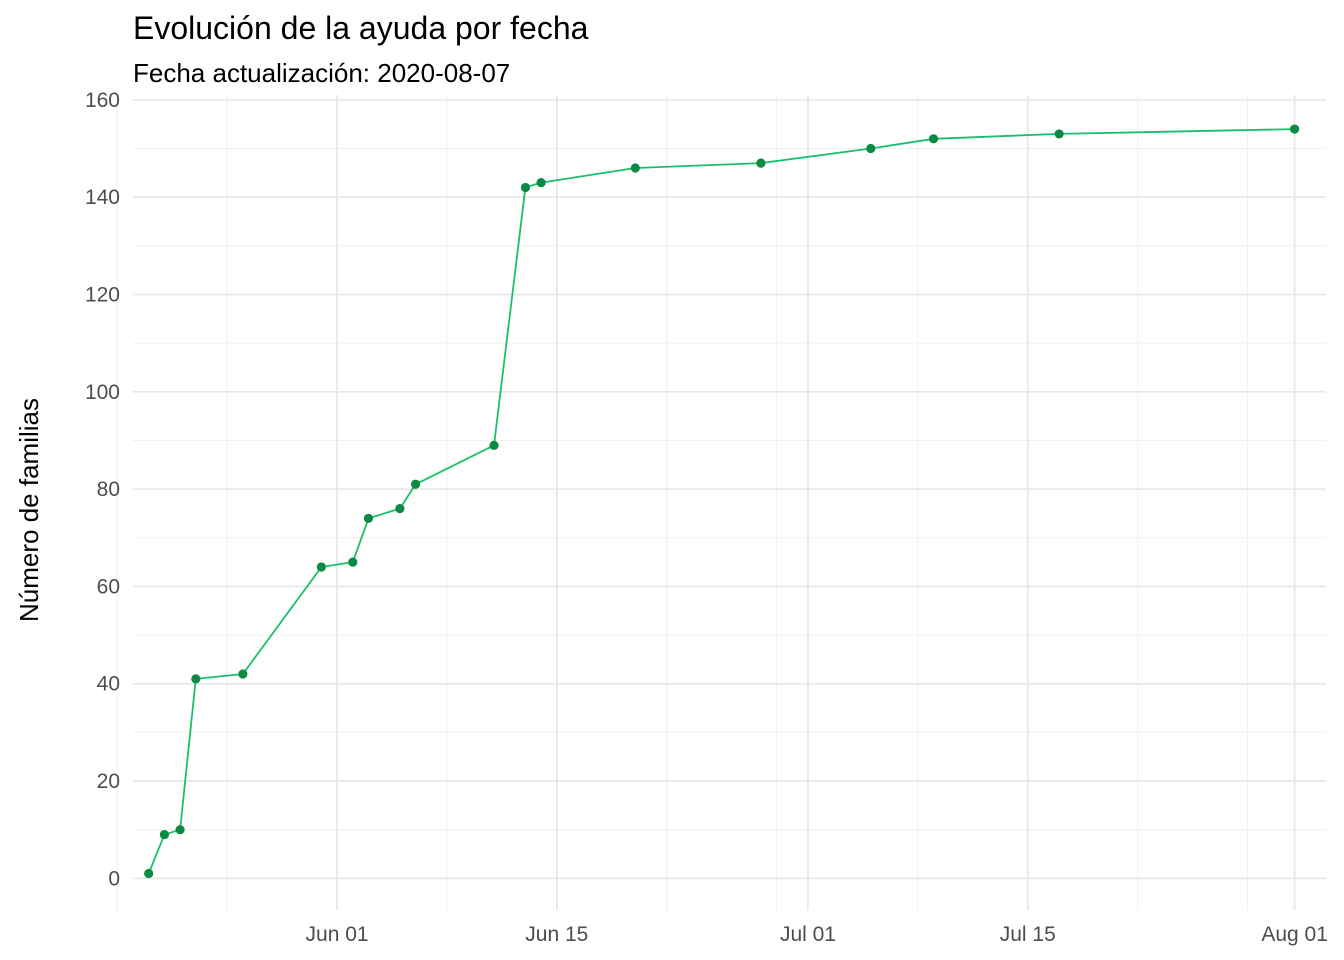  I want to click on x-tick-label: Jun 15, so click(556, 934).